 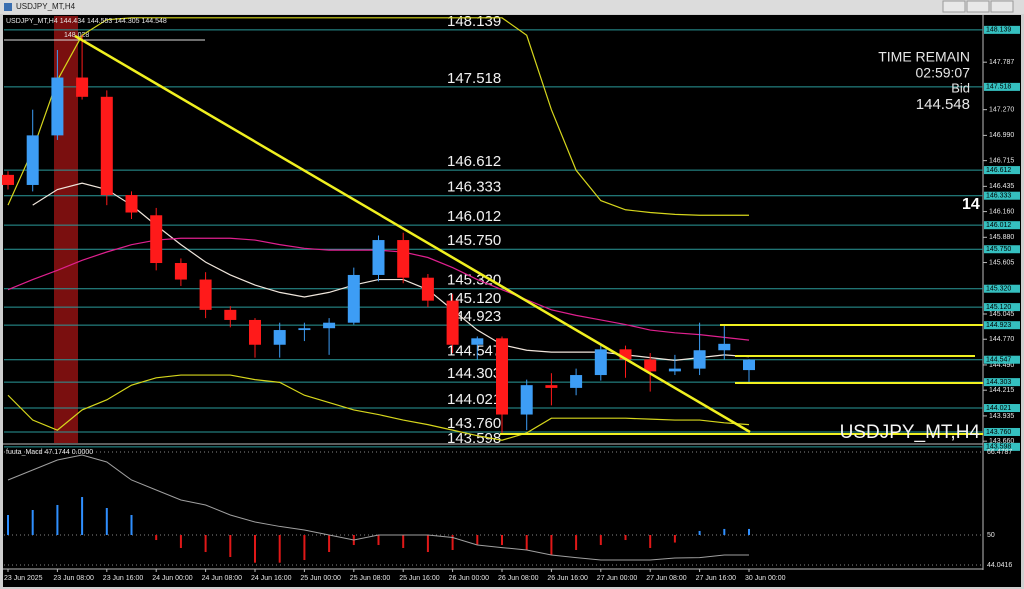 What do you see at coordinates (474, 438) in the screenshot?
I see `level-label: 143.598` at bounding box center [474, 438].